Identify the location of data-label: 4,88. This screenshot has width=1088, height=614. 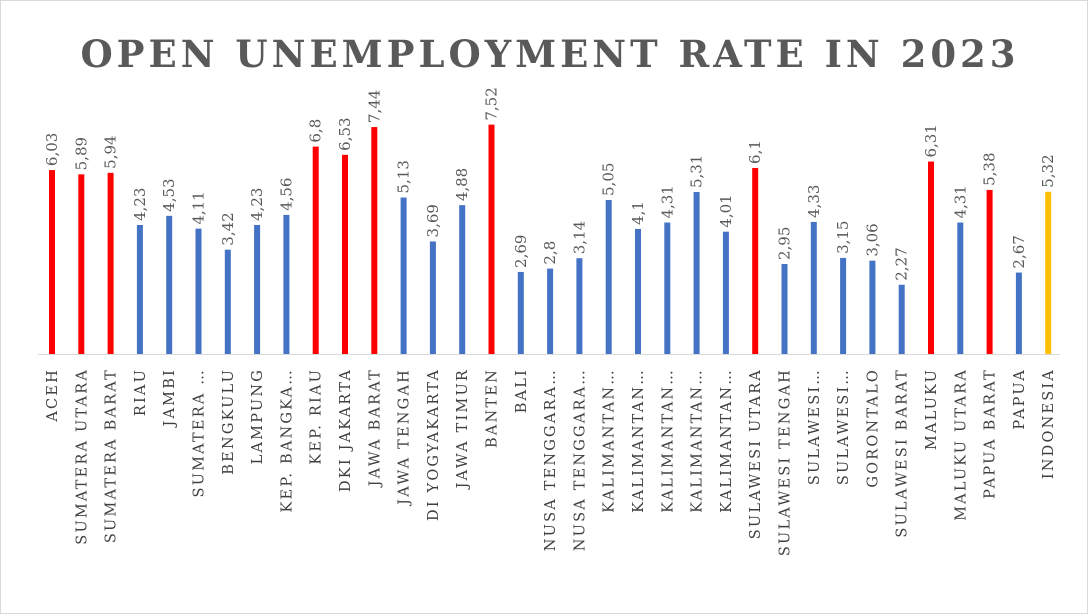
(462, 184).